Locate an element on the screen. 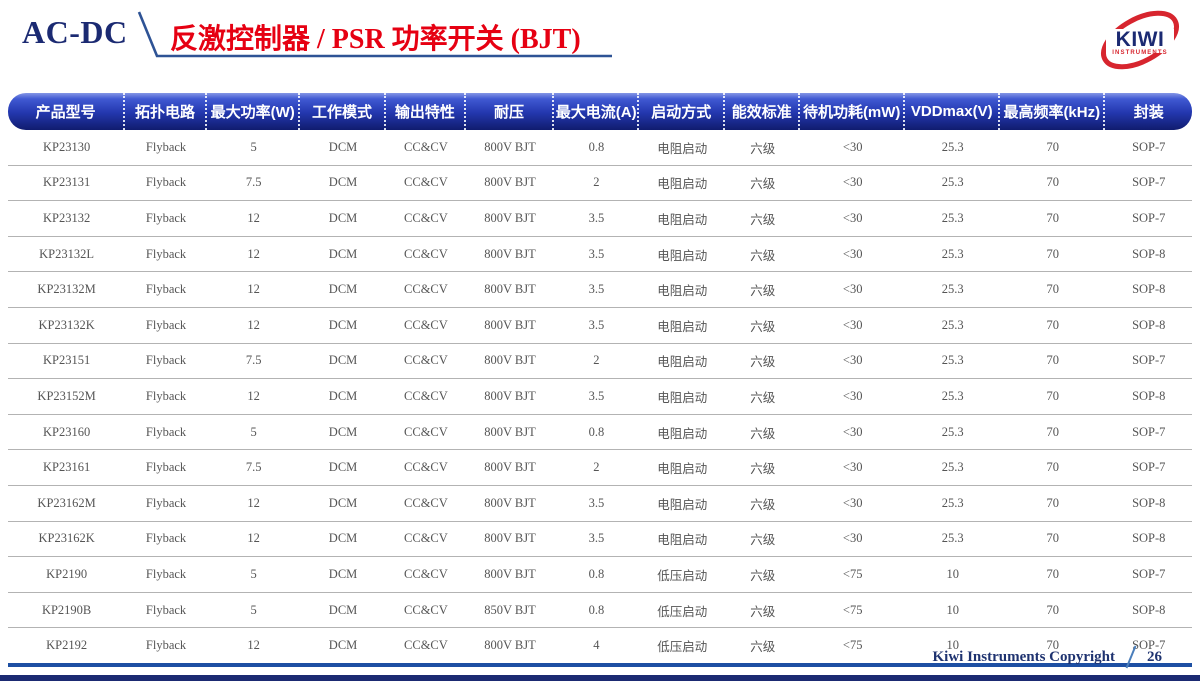 The height and width of the screenshot is (681, 1200). table-cell: 4 is located at coordinates (596, 645).